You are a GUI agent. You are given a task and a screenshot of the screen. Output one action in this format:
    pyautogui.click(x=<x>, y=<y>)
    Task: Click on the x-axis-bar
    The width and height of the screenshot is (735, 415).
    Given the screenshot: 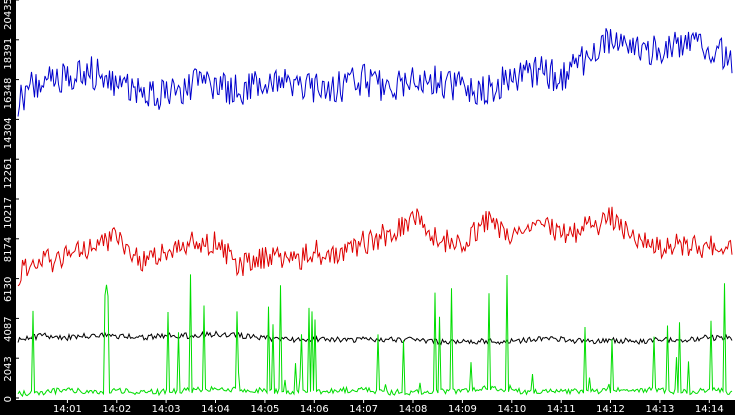 What is the action you would take?
    pyautogui.click(x=367, y=407)
    